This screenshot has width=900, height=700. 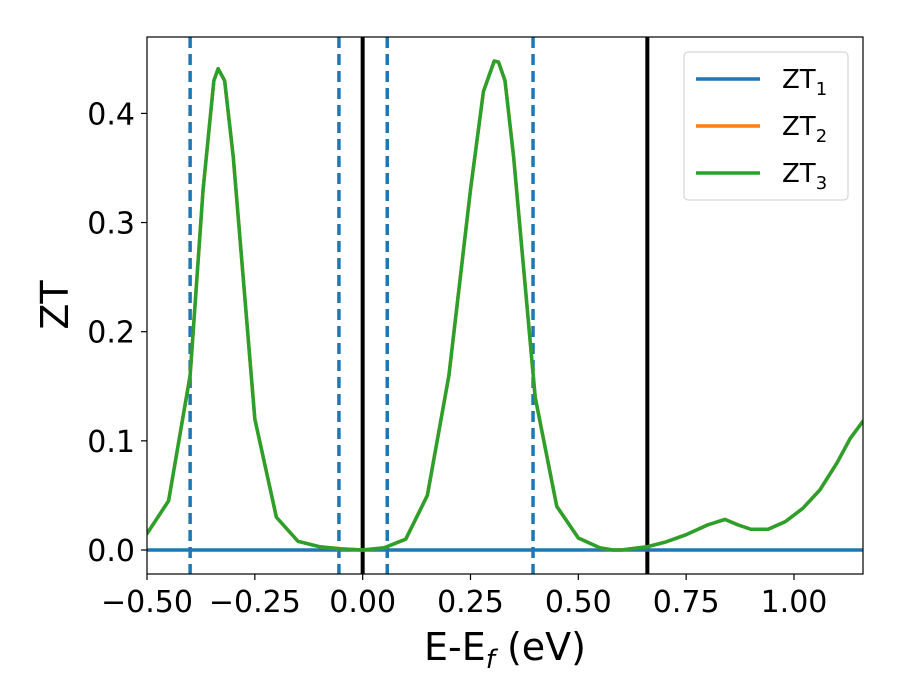 I want to click on legend: ZT1 ZT2 ZT3, so click(x=766, y=126).